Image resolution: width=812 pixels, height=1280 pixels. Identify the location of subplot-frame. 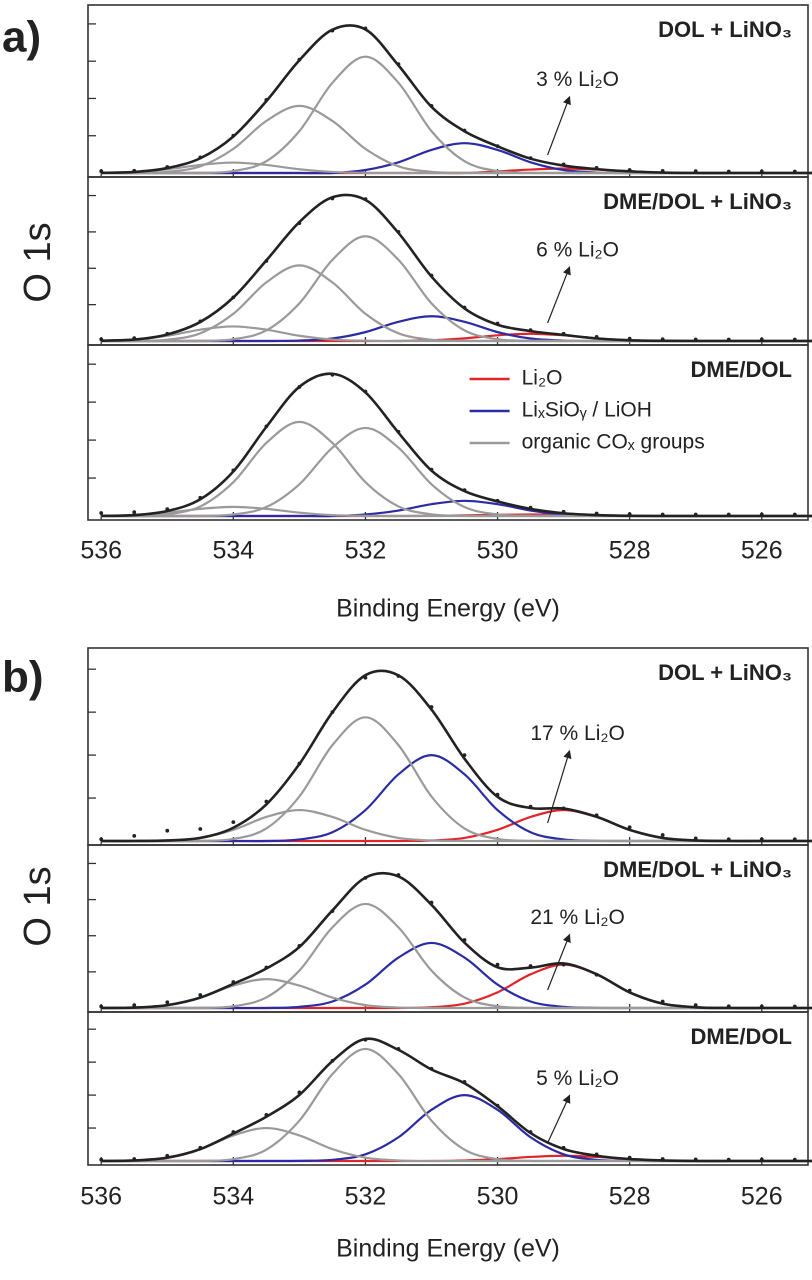
(448, 1088).